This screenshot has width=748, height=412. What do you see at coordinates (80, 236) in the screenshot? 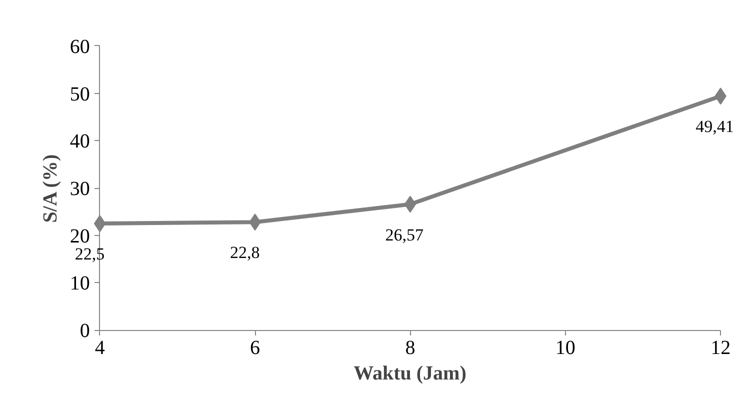
I see `y-tick-label: 20` at bounding box center [80, 236].